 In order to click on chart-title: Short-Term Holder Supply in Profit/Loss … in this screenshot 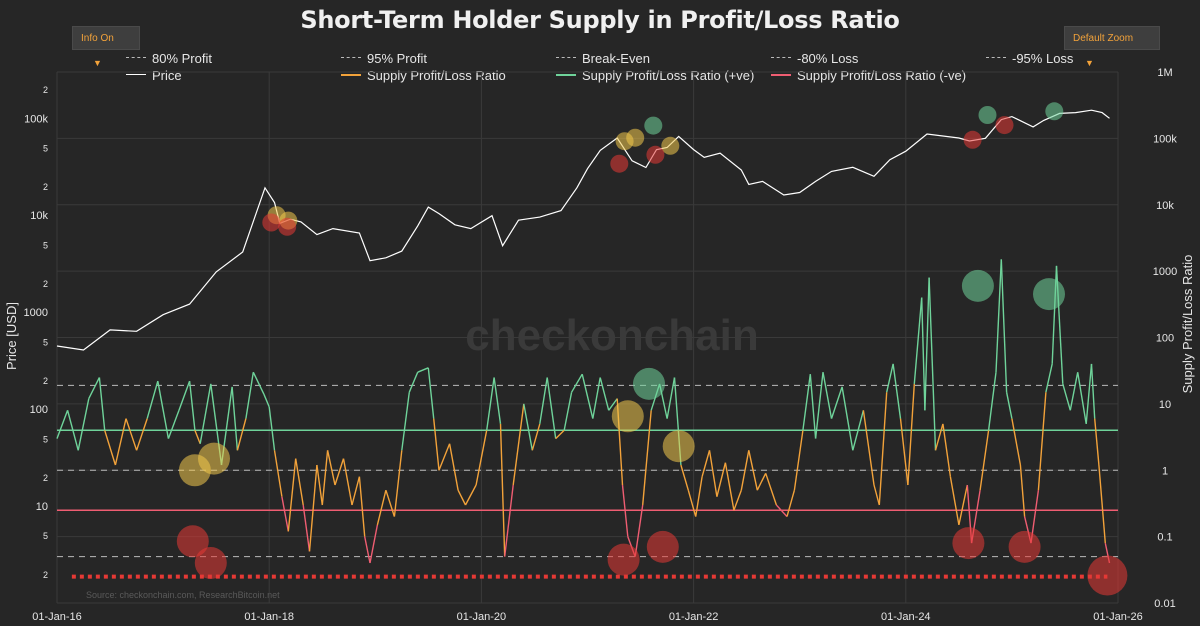, I will do `click(600, 20)`.